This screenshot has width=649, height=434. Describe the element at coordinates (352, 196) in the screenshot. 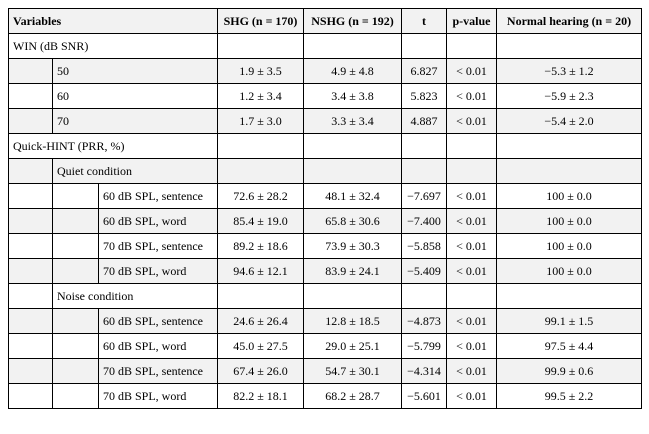

I see `value-cell: 48.1 ± 32.4` at that location.